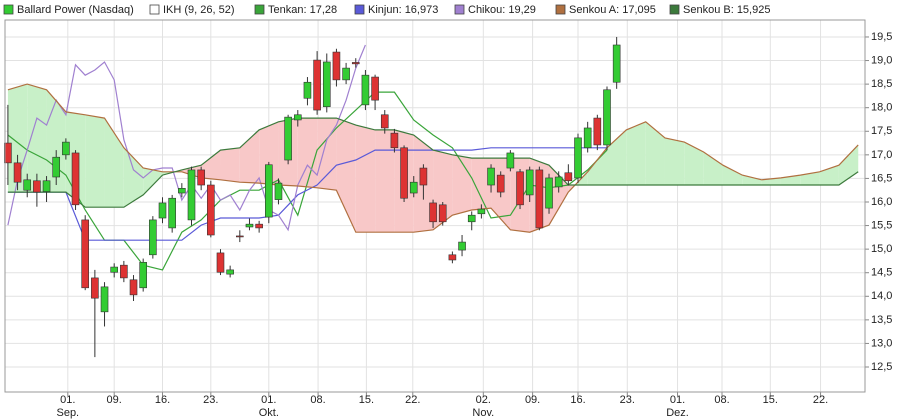 This screenshot has height=420, width=899. I want to click on legend-label: Senkou B: 15,925, so click(726, 10).